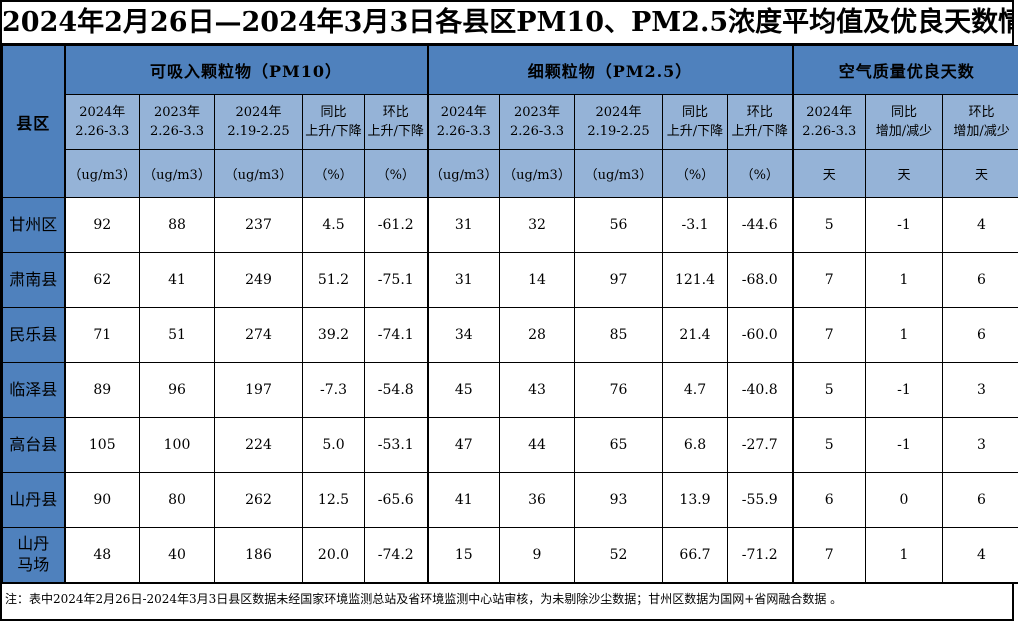 The height and width of the screenshot is (625, 1018). I want to click on county-name: 民乐县, so click(34, 335).